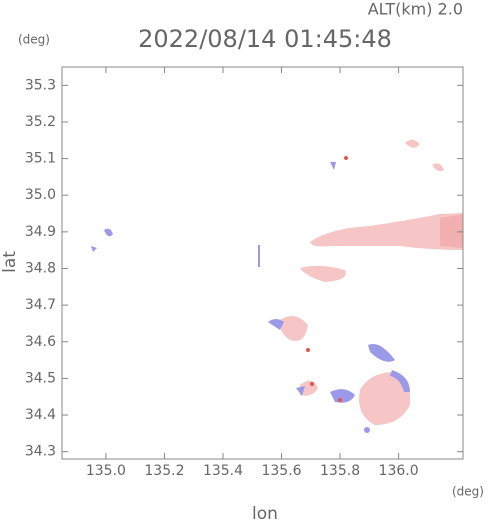 This screenshot has height=521, width=491. Describe the element at coordinates (40, 159) in the screenshot. I see `y-tick-label: 35.1` at that location.